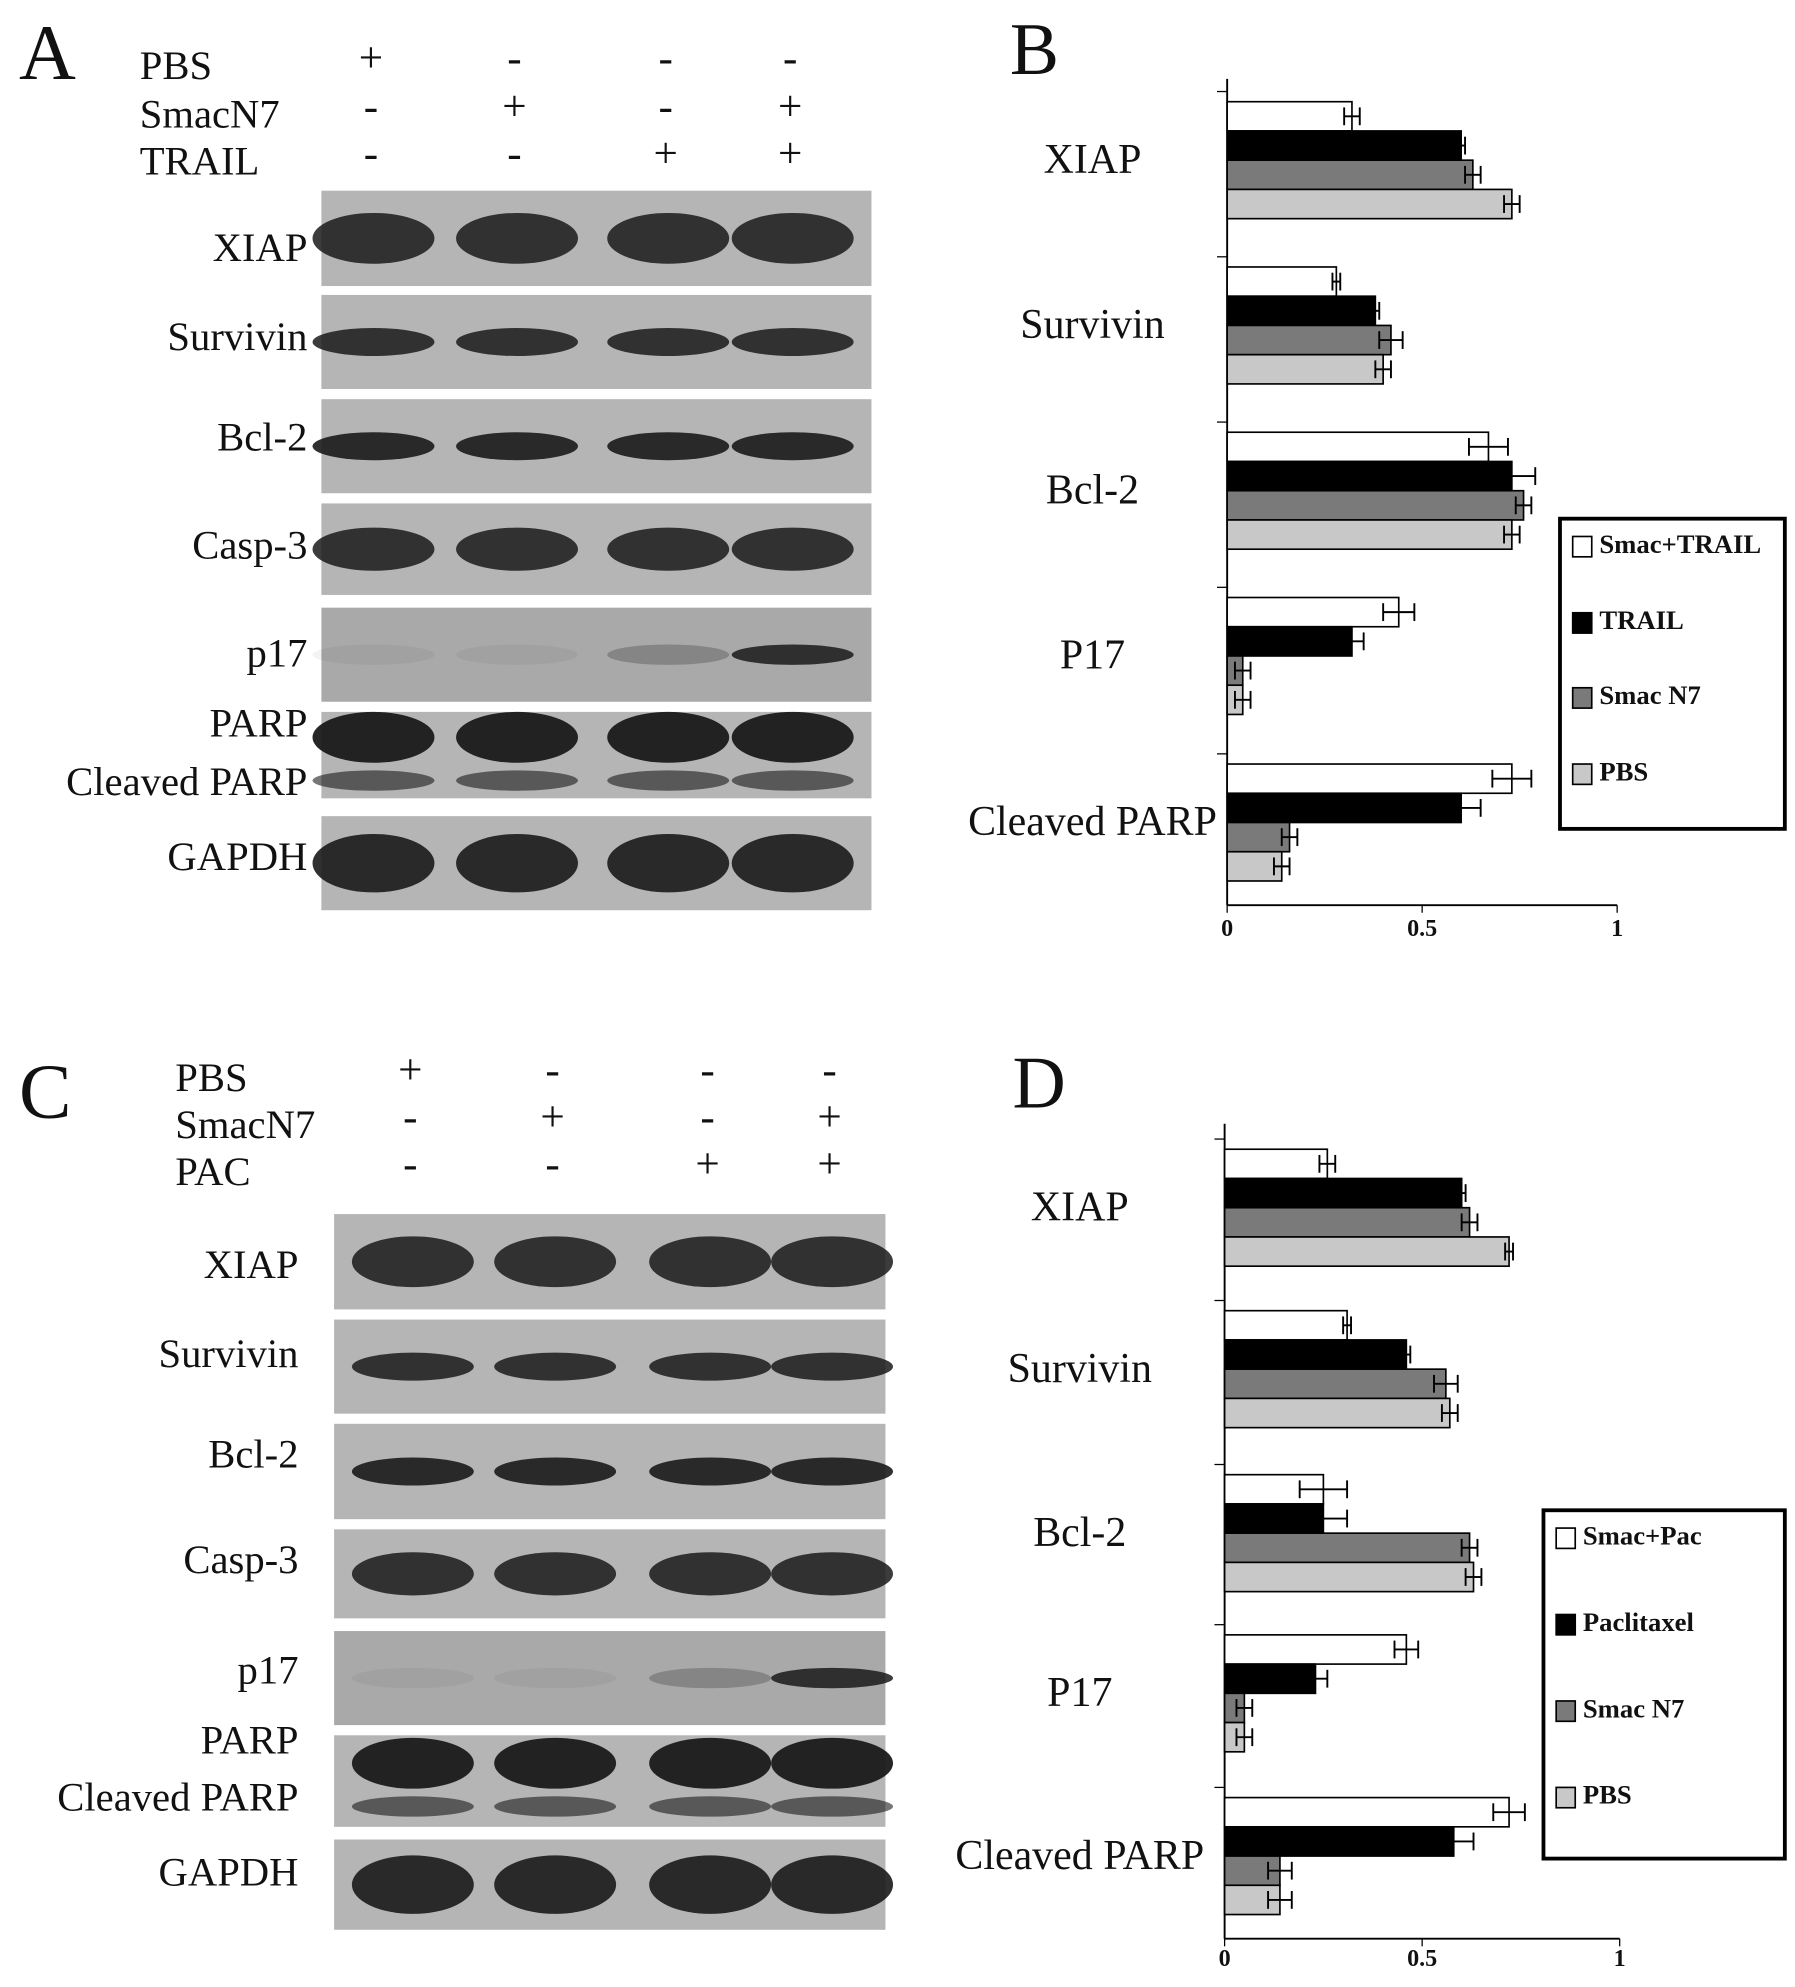 The image size is (1795, 1987). What do you see at coordinates (1638, 1622) in the screenshot?
I see `legend-label: Paclitaxel` at bounding box center [1638, 1622].